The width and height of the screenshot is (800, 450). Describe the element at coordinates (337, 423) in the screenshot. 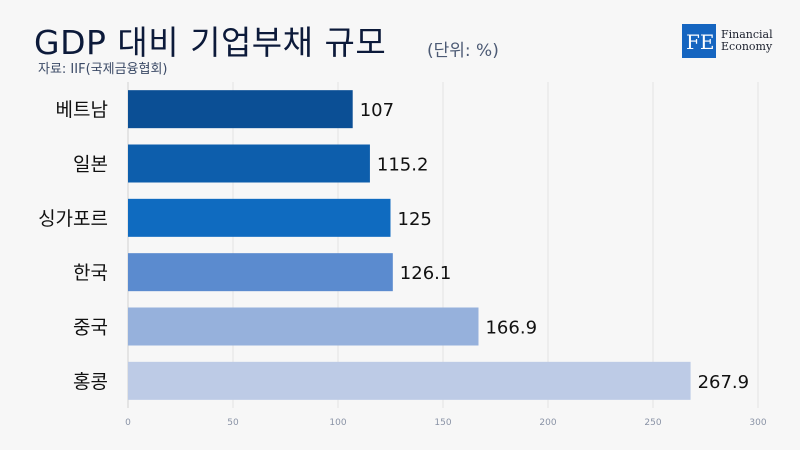

I see `x-tick-label: 100` at that location.